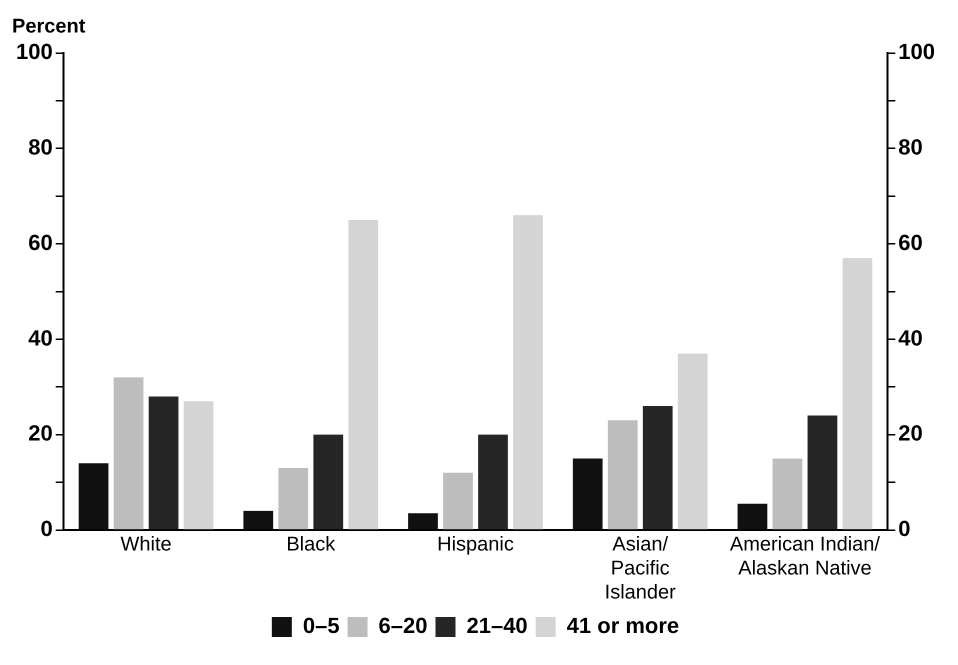  Describe the element at coordinates (46, 529) in the screenshot. I see `y-tick-label: 0` at that location.